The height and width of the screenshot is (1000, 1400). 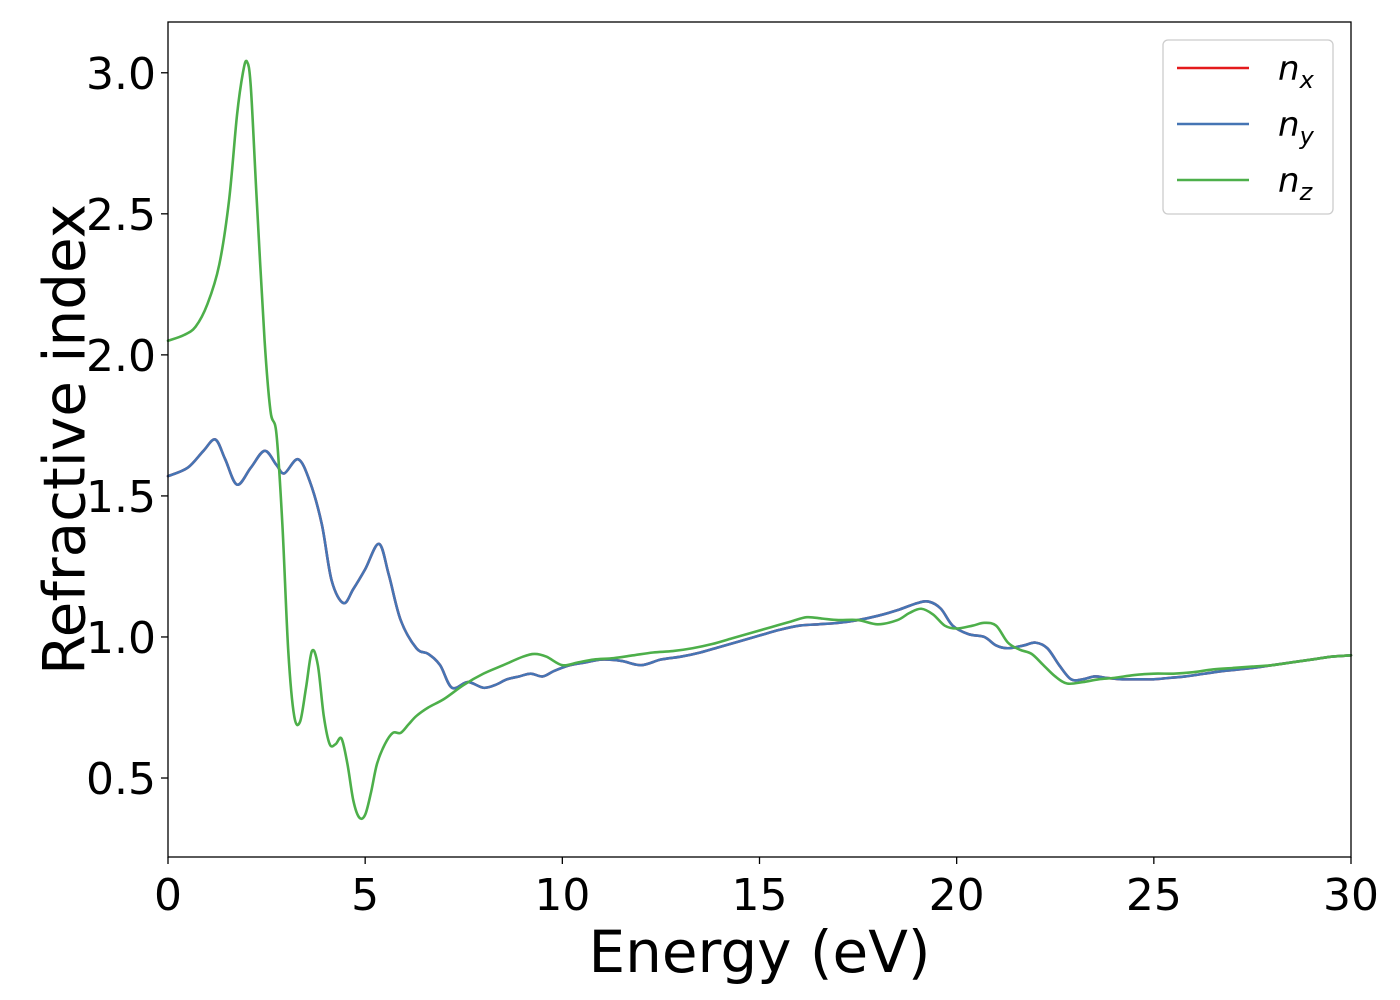 What do you see at coordinates (957, 895) in the screenshot?
I see `x-tick-label: 20` at bounding box center [957, 895].